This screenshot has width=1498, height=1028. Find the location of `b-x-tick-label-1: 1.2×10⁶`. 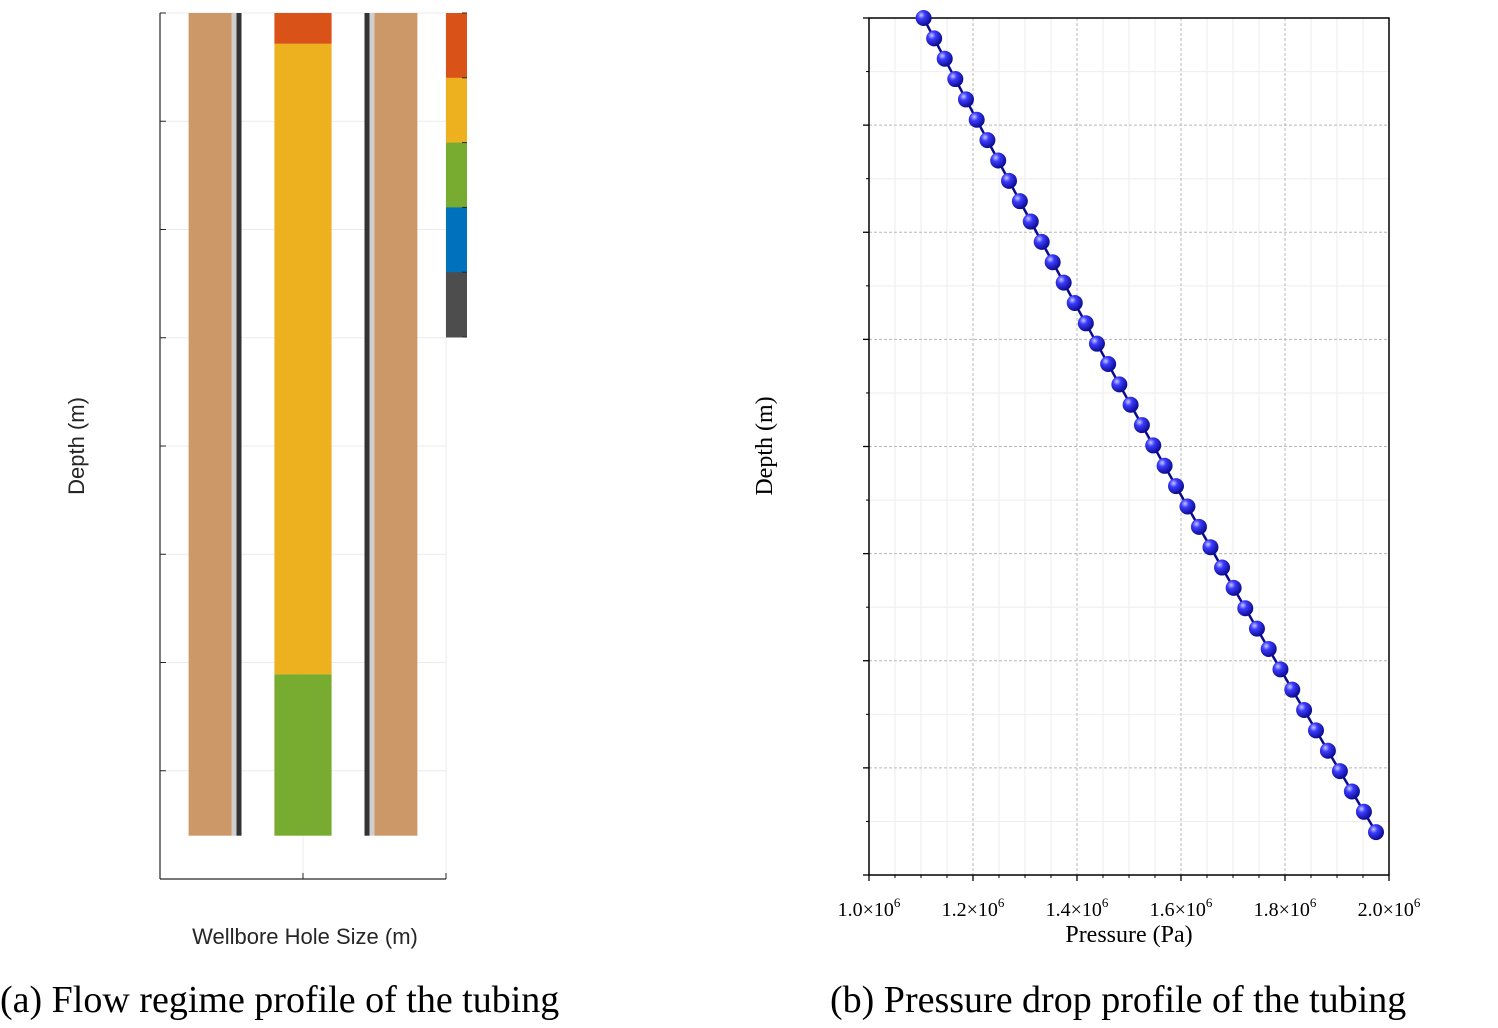

b-x-tick-label-1: 1.2×10⁶ is located at coordinates (973, 908).